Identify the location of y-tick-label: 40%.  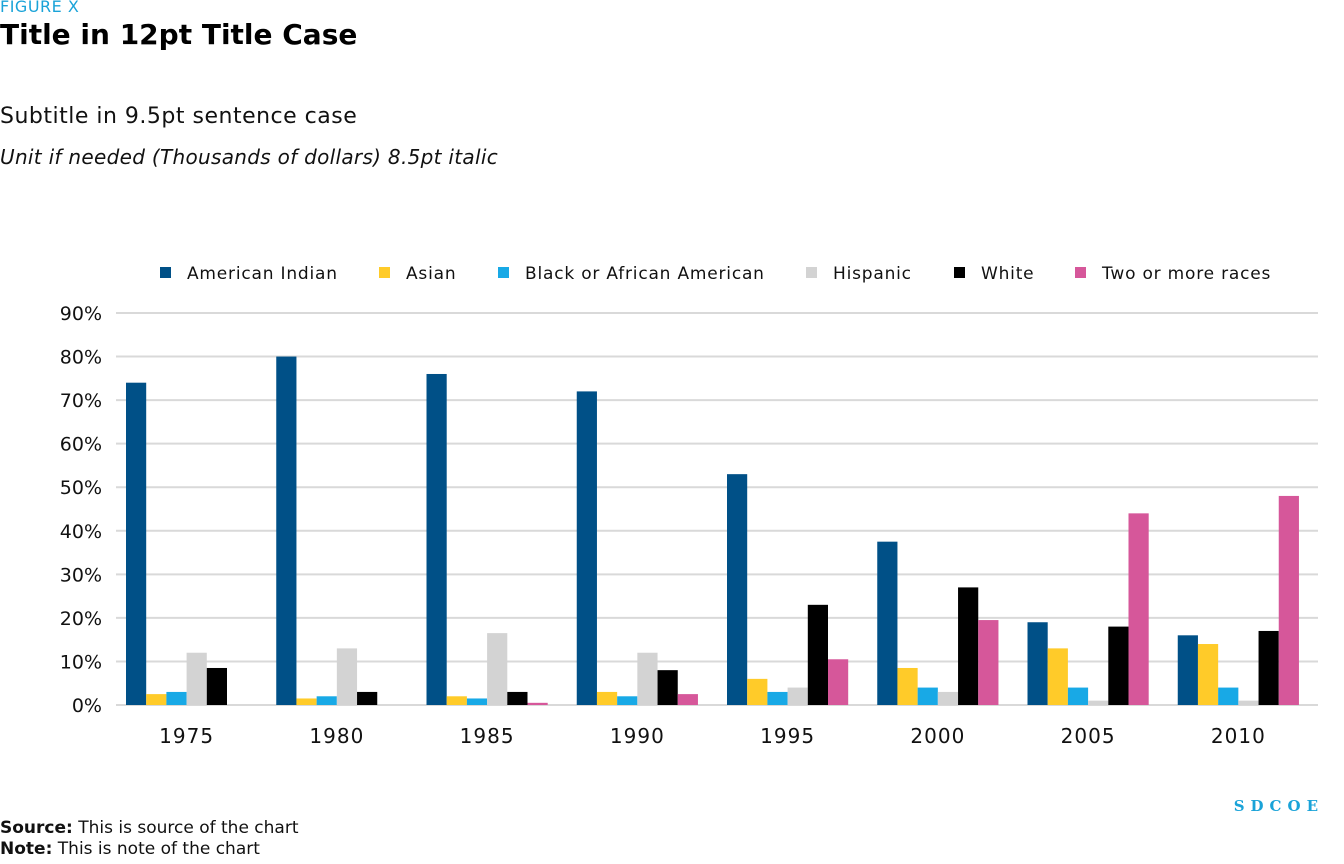
(81, 532).